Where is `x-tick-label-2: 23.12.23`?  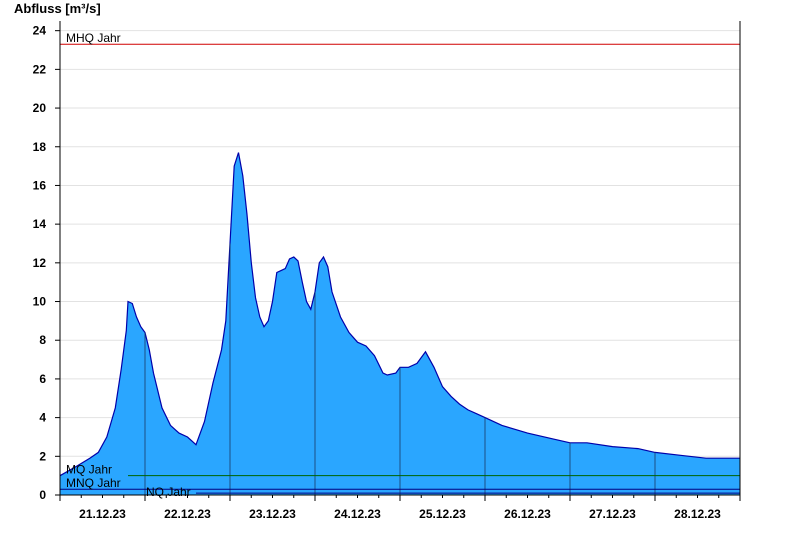 x-tick-label-2: 23.12.23 is located at coordinates (272, 514).